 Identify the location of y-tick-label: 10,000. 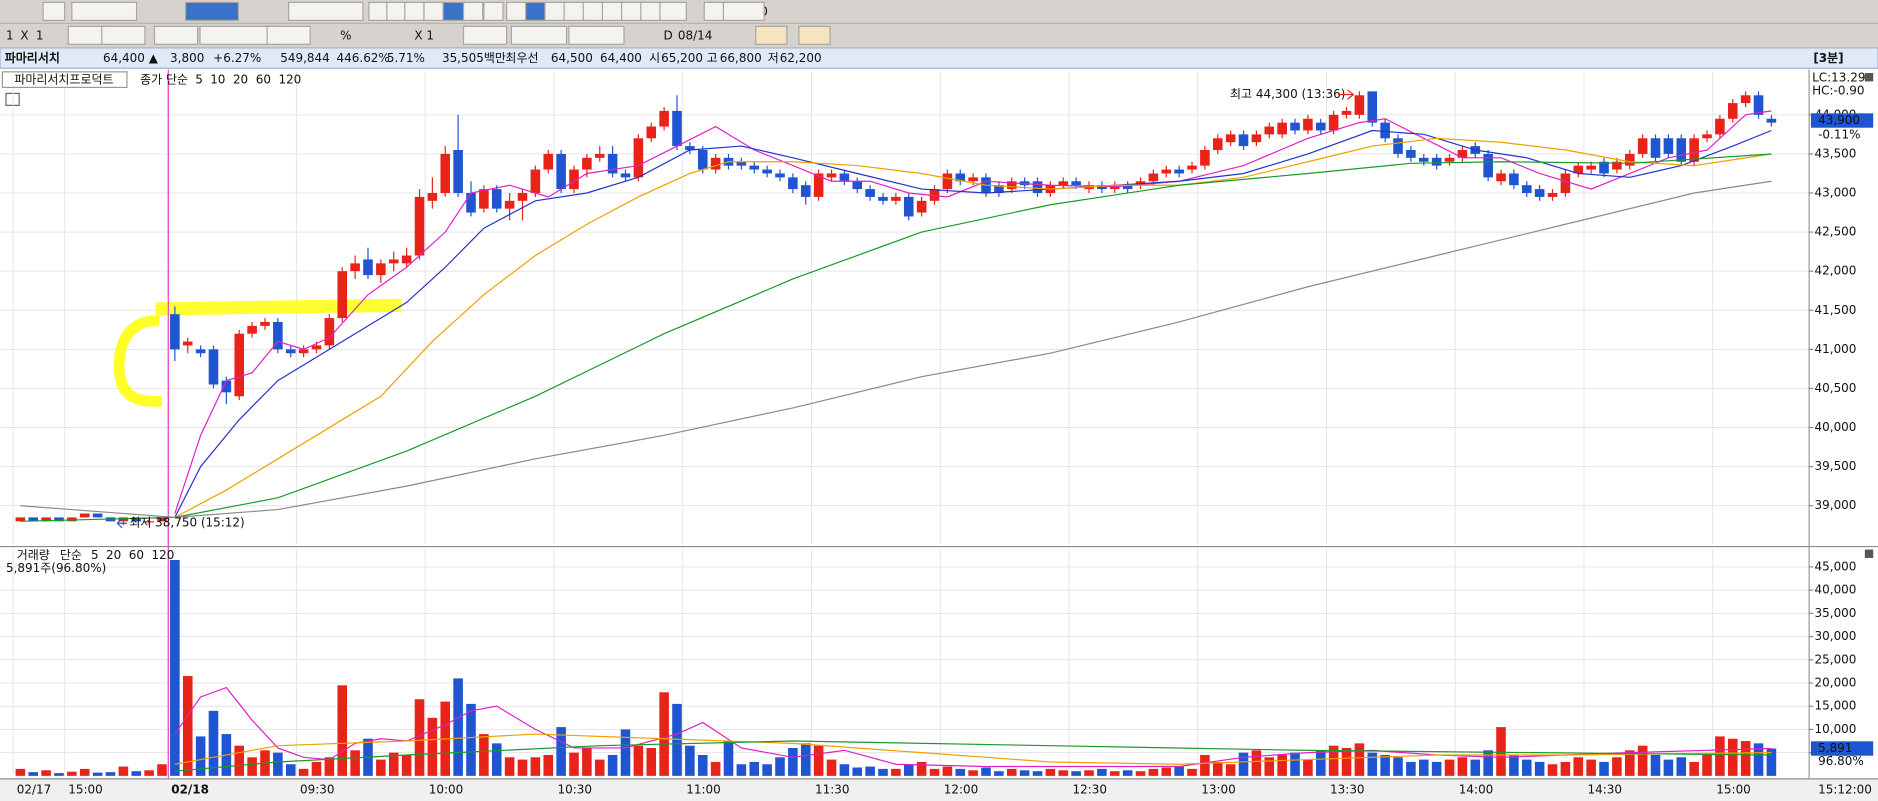
(1836, 729).